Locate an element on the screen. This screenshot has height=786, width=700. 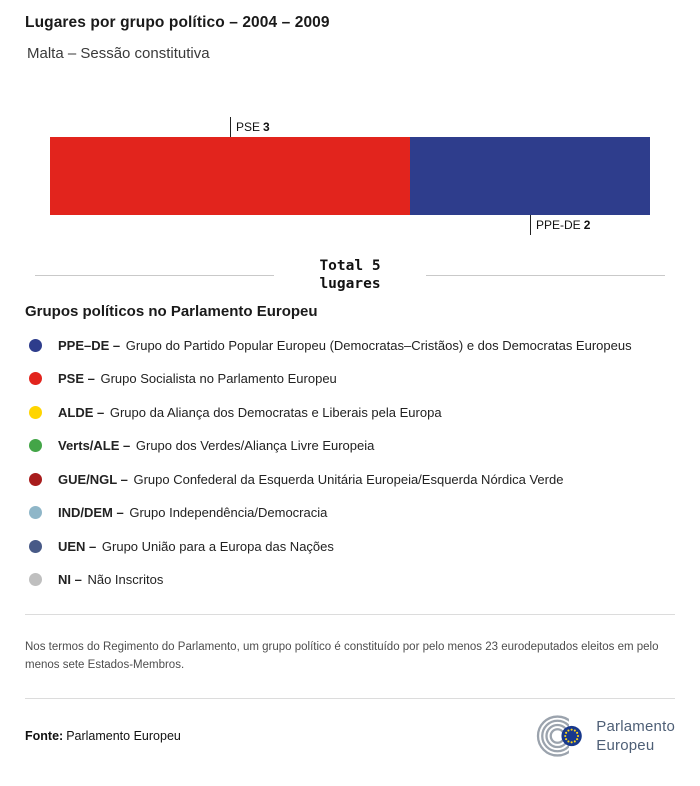
parliament-hemicycle-icon is located at coordinates (562, 736).